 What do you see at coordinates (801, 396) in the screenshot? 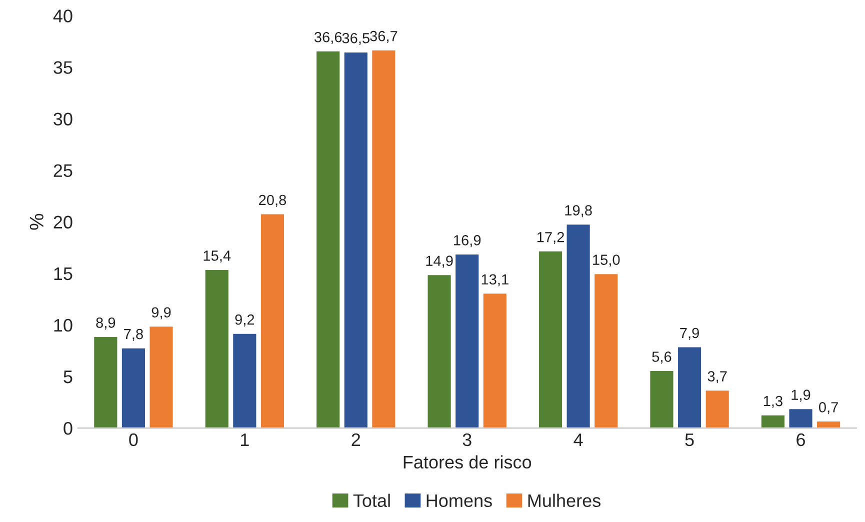
I see `data-label: 1,9` at bounding box center [801, 396].